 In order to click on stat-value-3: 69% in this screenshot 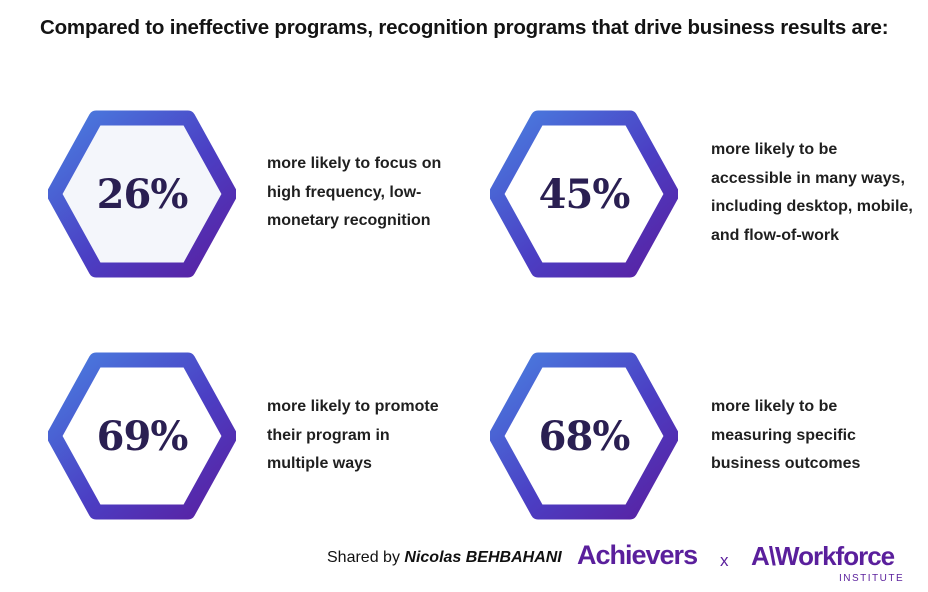, I will do `click(142, 436)`.